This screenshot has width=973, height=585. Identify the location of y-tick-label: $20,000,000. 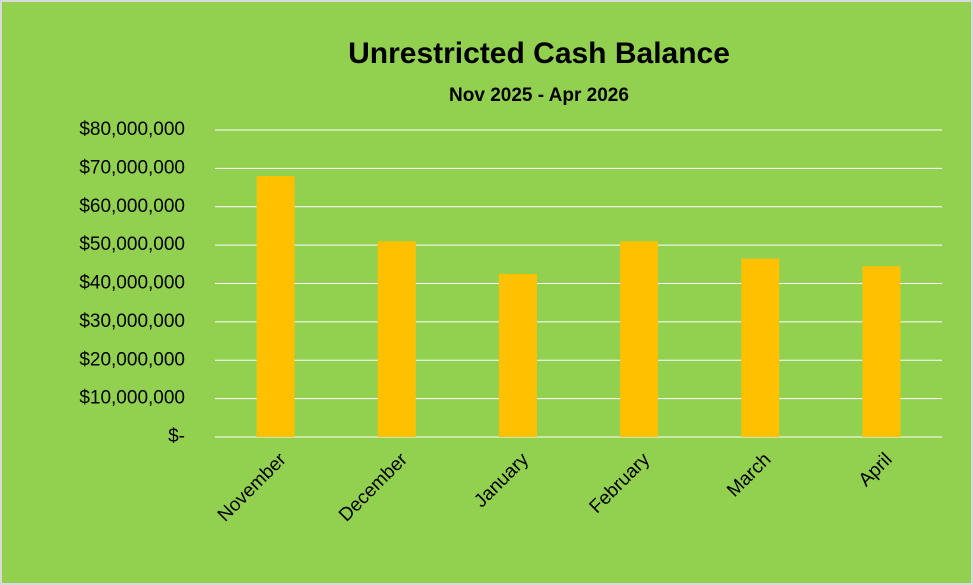
(132, 359).